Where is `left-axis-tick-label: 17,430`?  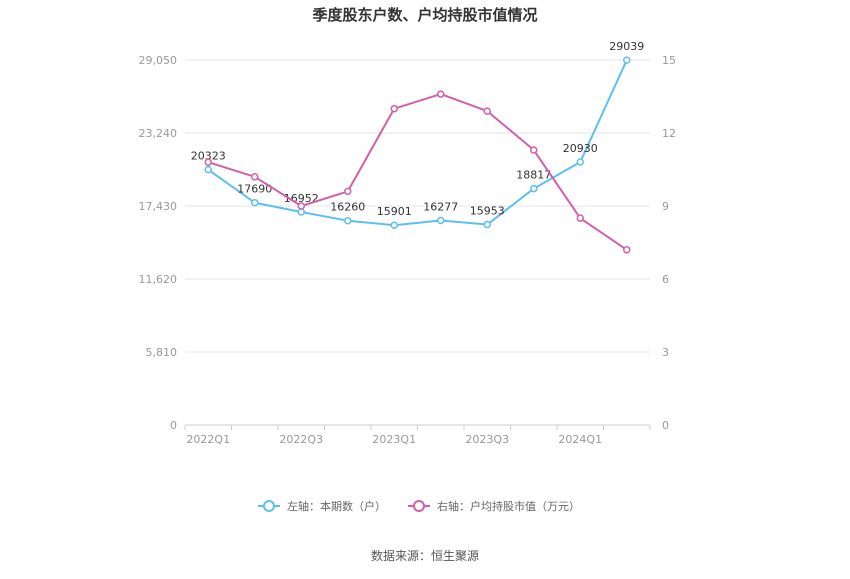 left-axis-tick-label: 17,430 is located at coordinates (158, 206).